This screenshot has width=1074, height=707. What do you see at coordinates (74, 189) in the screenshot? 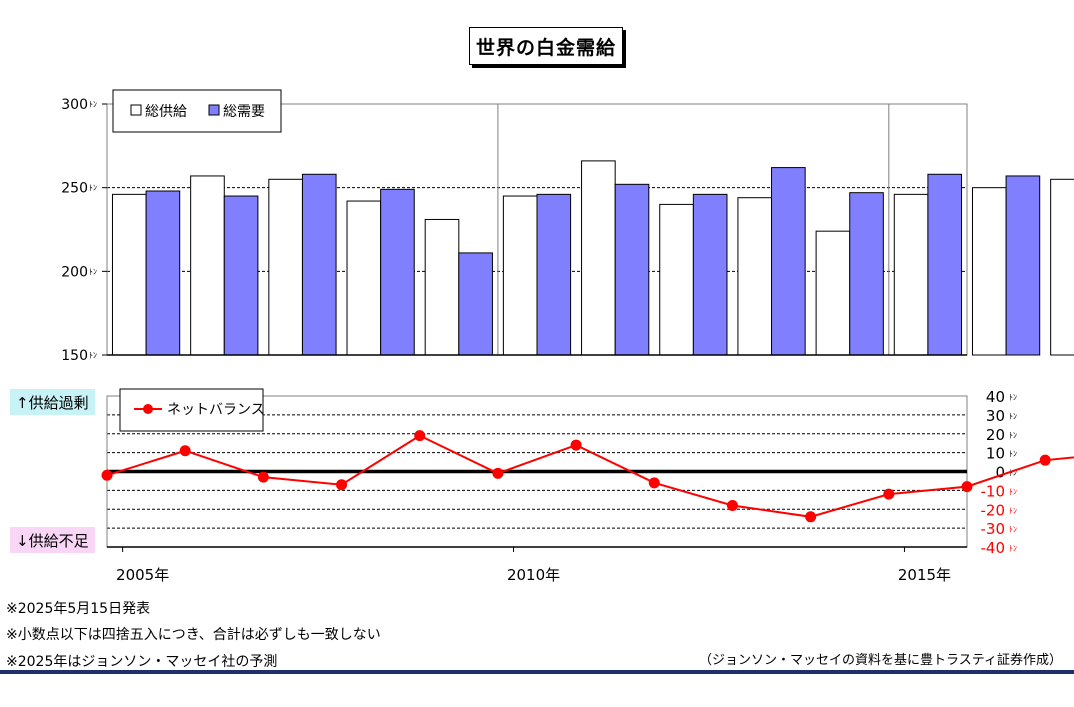
I see `bar-y-tick-label: 250` at bounding box center [74, 189].